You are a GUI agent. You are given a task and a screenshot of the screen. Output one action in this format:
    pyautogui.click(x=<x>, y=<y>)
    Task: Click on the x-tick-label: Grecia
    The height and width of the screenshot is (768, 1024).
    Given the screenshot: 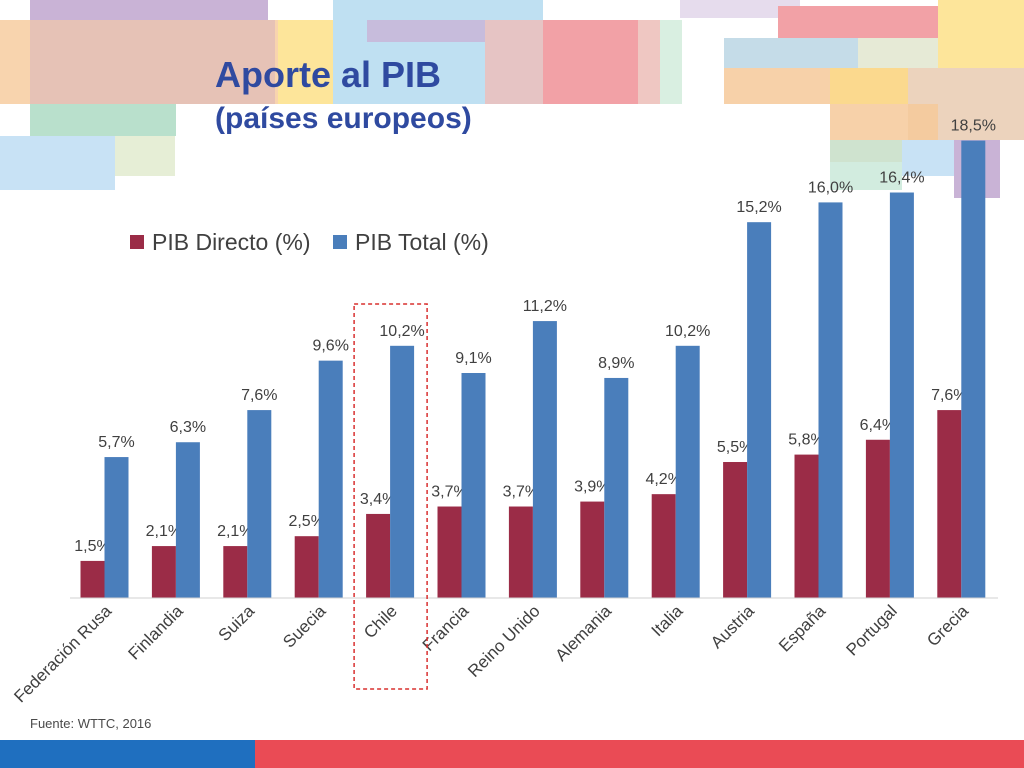 What is the action you would take?
    pyautogui.click(x=947, y=625)
    